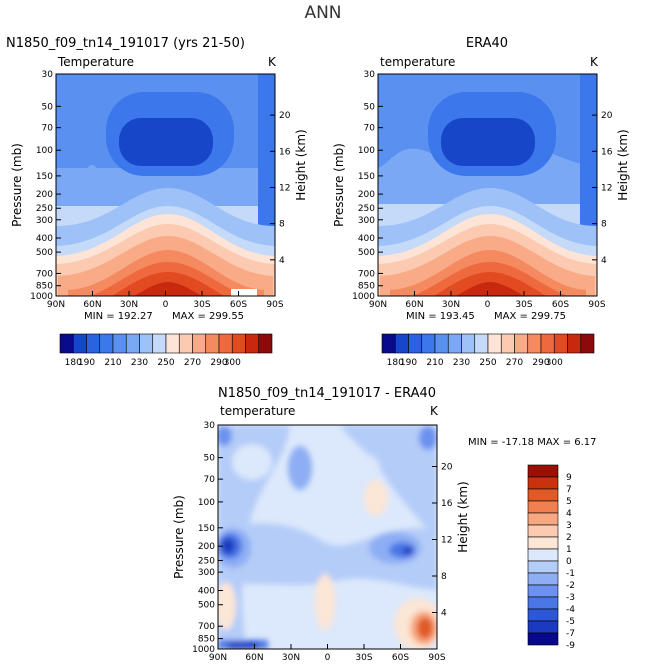  Describe the element at coordinates (327, 393) in the screenshot. I see `panel-diff-title: N1850_f09_tn14_191017 - ERA40` at that location.